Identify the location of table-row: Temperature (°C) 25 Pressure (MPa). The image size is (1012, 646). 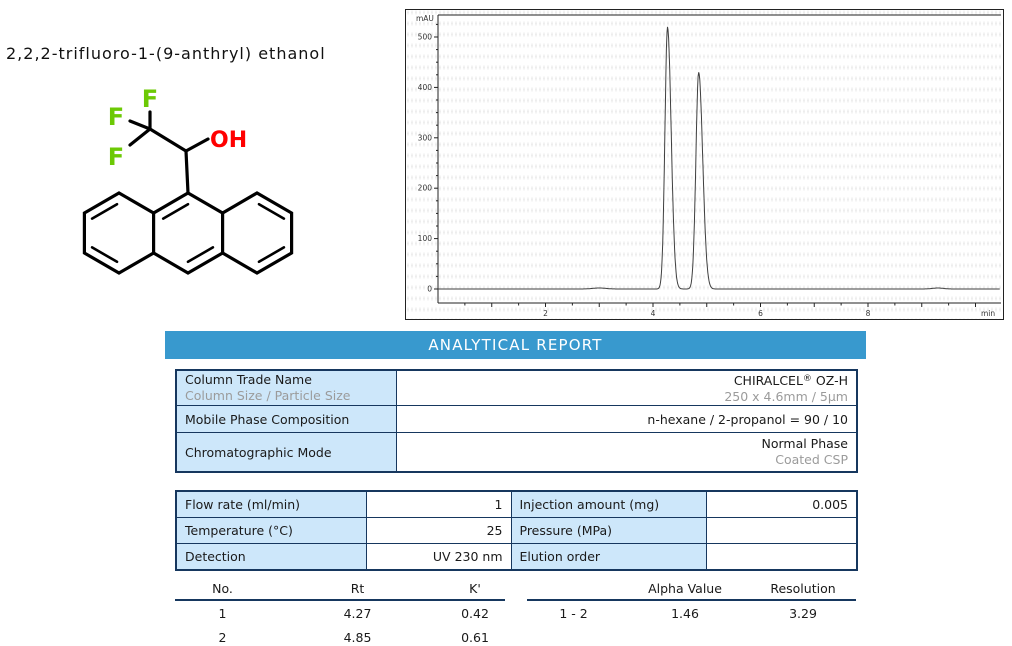
(516, 530).